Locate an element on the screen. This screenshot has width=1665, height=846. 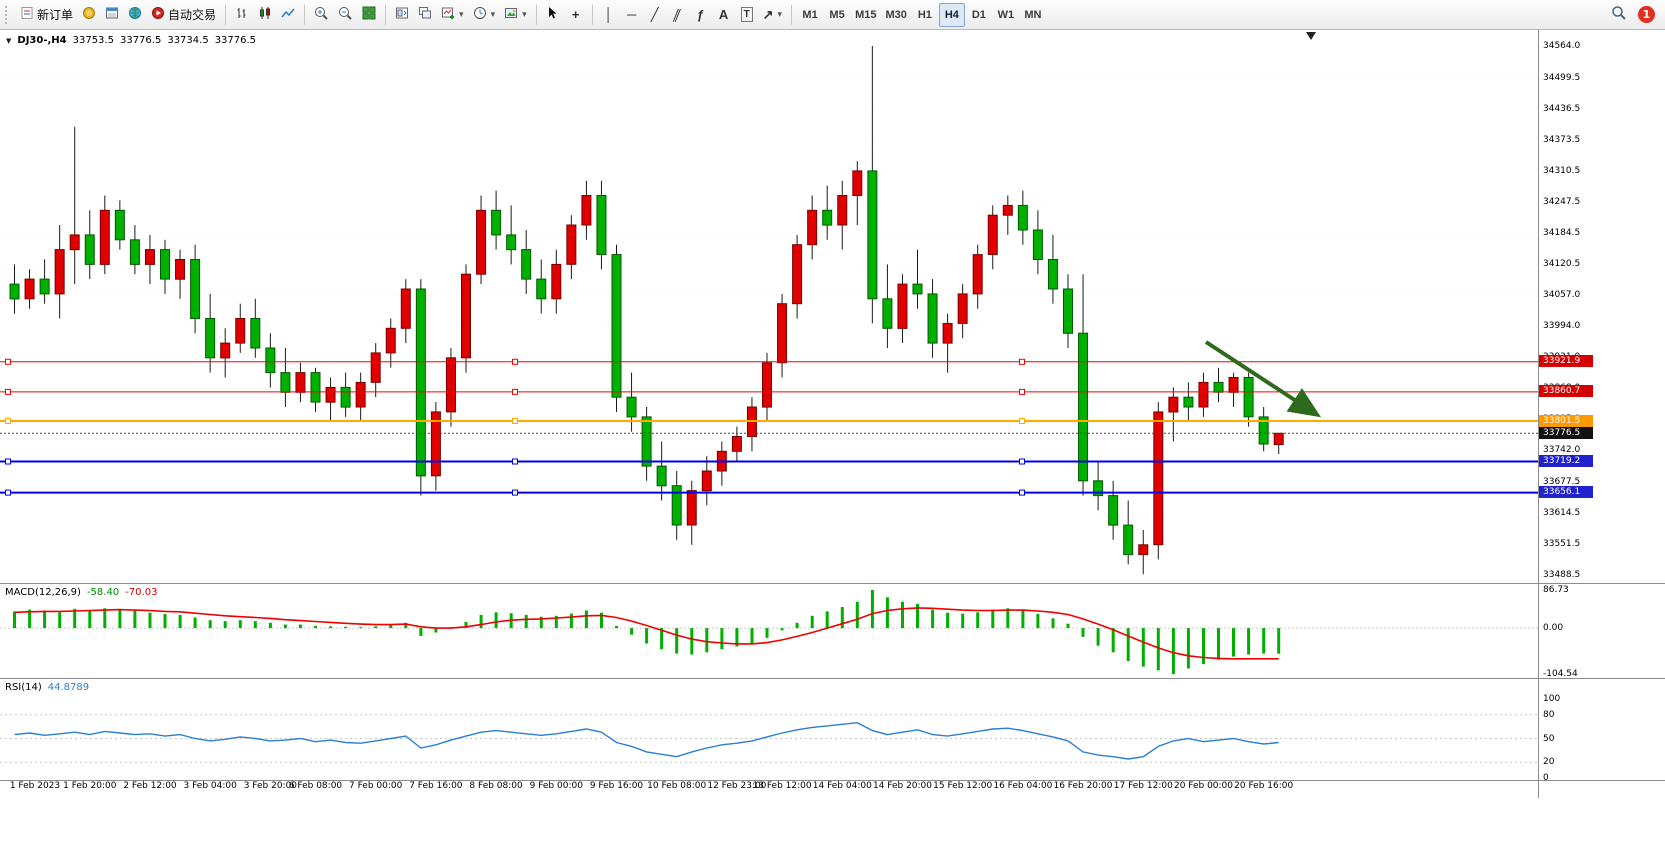
tile-windows-icon is located at coordinates (369, 14).